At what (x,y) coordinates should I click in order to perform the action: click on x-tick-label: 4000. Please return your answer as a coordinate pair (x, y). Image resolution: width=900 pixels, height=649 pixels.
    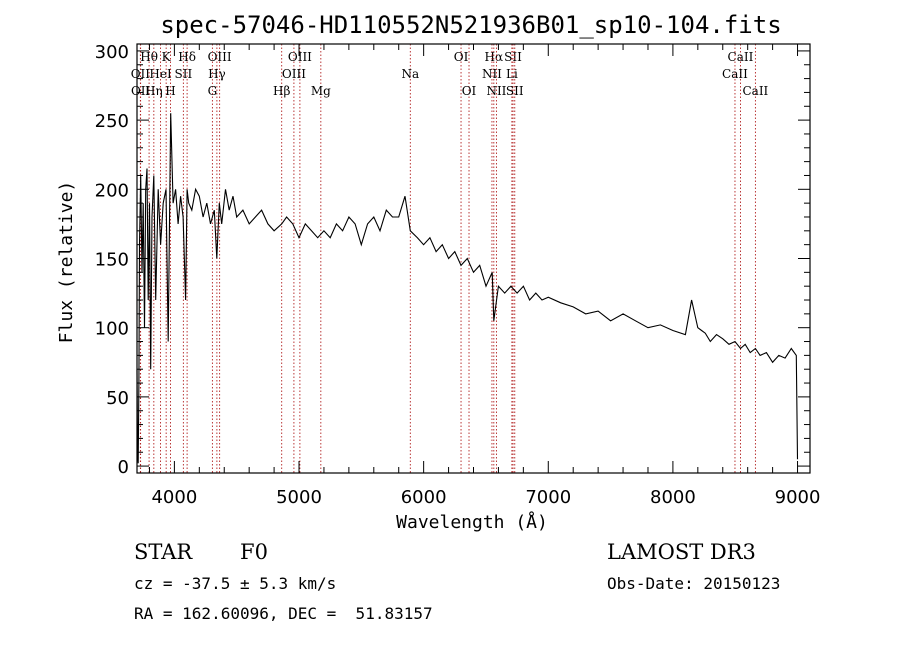
    Looking at the image, I should click on (174, 497).